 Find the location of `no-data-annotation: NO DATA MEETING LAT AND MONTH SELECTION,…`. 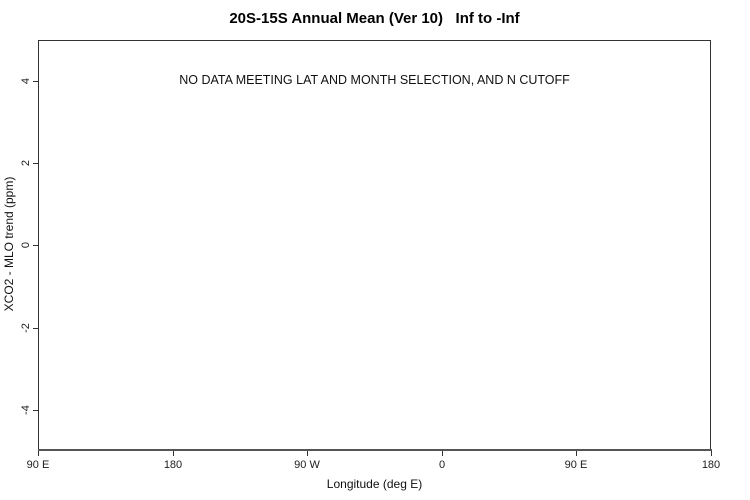

no-data-annotation: NO DATA MEETING LAT AND MONTH SELECTION,… is located at coordinates (374, 80).